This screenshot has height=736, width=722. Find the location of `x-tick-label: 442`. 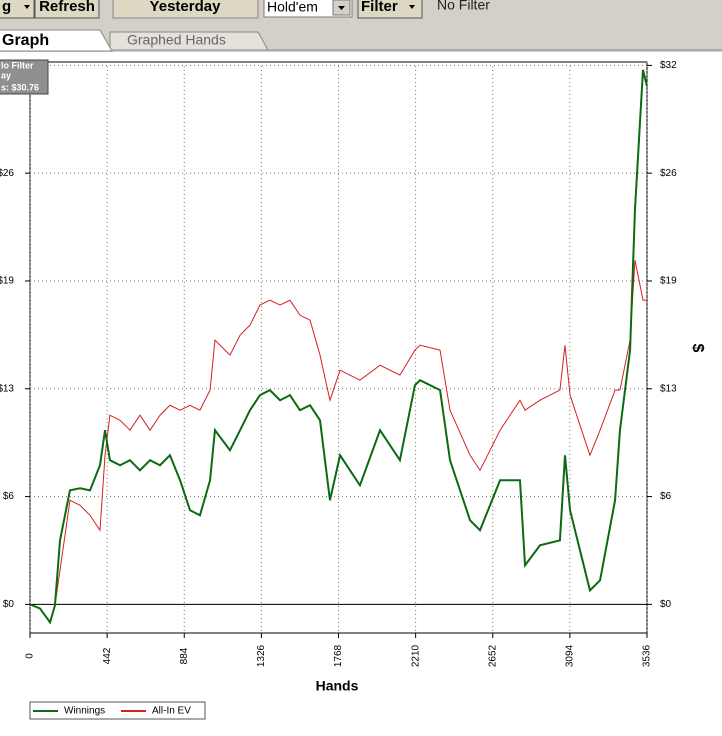

x-tick-label: 442 is located at coordinates (107, 655).